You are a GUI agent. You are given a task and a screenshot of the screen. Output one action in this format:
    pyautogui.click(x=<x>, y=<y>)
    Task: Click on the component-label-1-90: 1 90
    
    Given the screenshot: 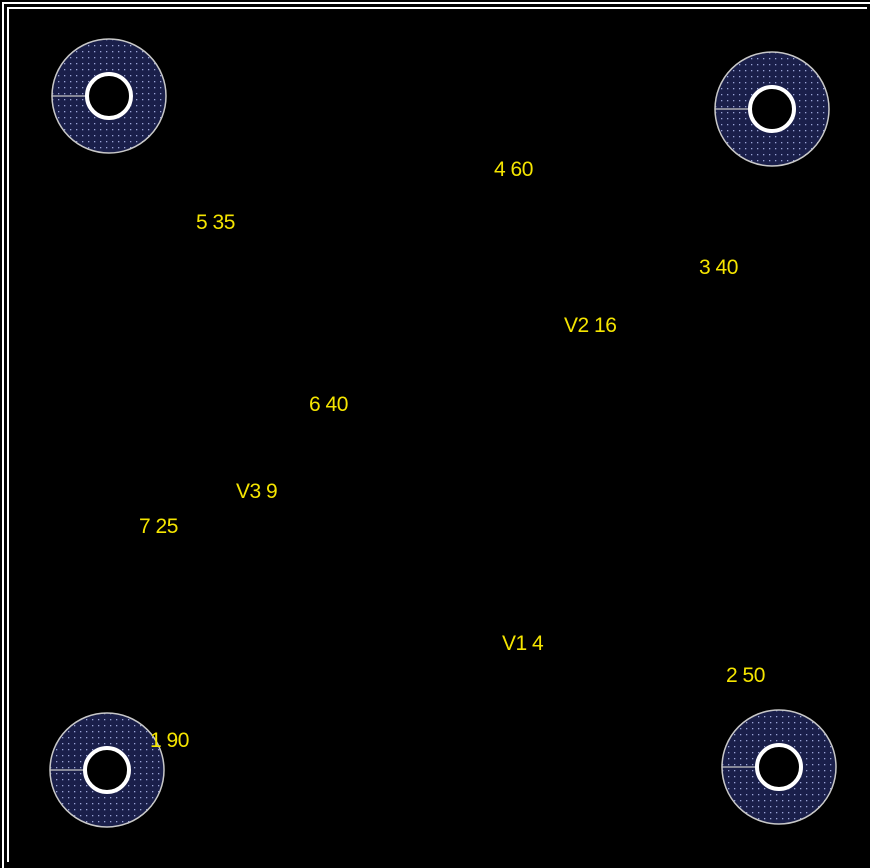 What is the action you would take?
    pyautogui.click(x=169, y=740)
    